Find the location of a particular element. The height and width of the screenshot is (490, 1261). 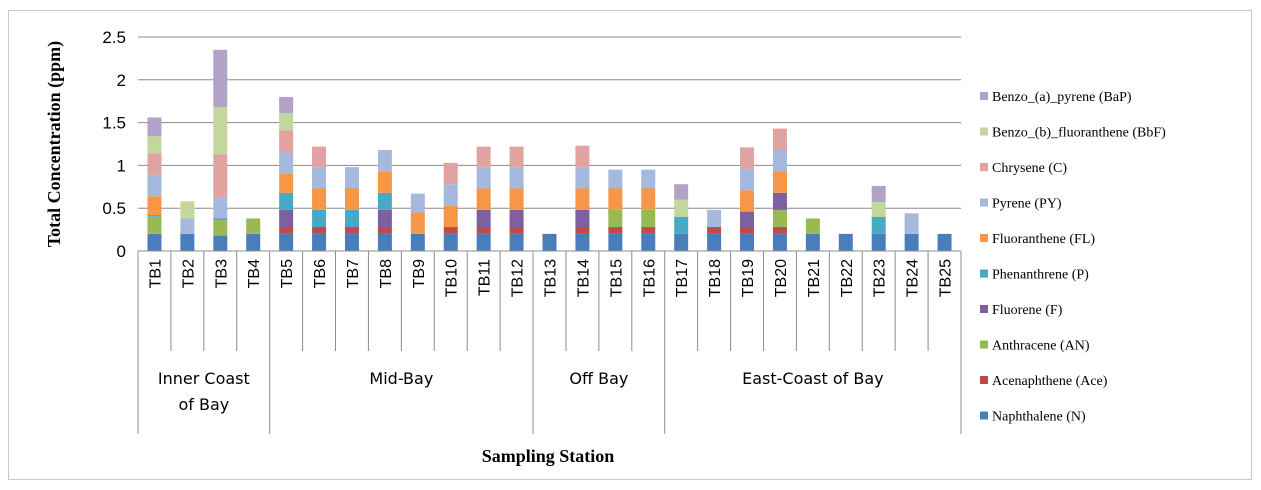

x-tick-label: TB23 is located at coordinates (880, 278).